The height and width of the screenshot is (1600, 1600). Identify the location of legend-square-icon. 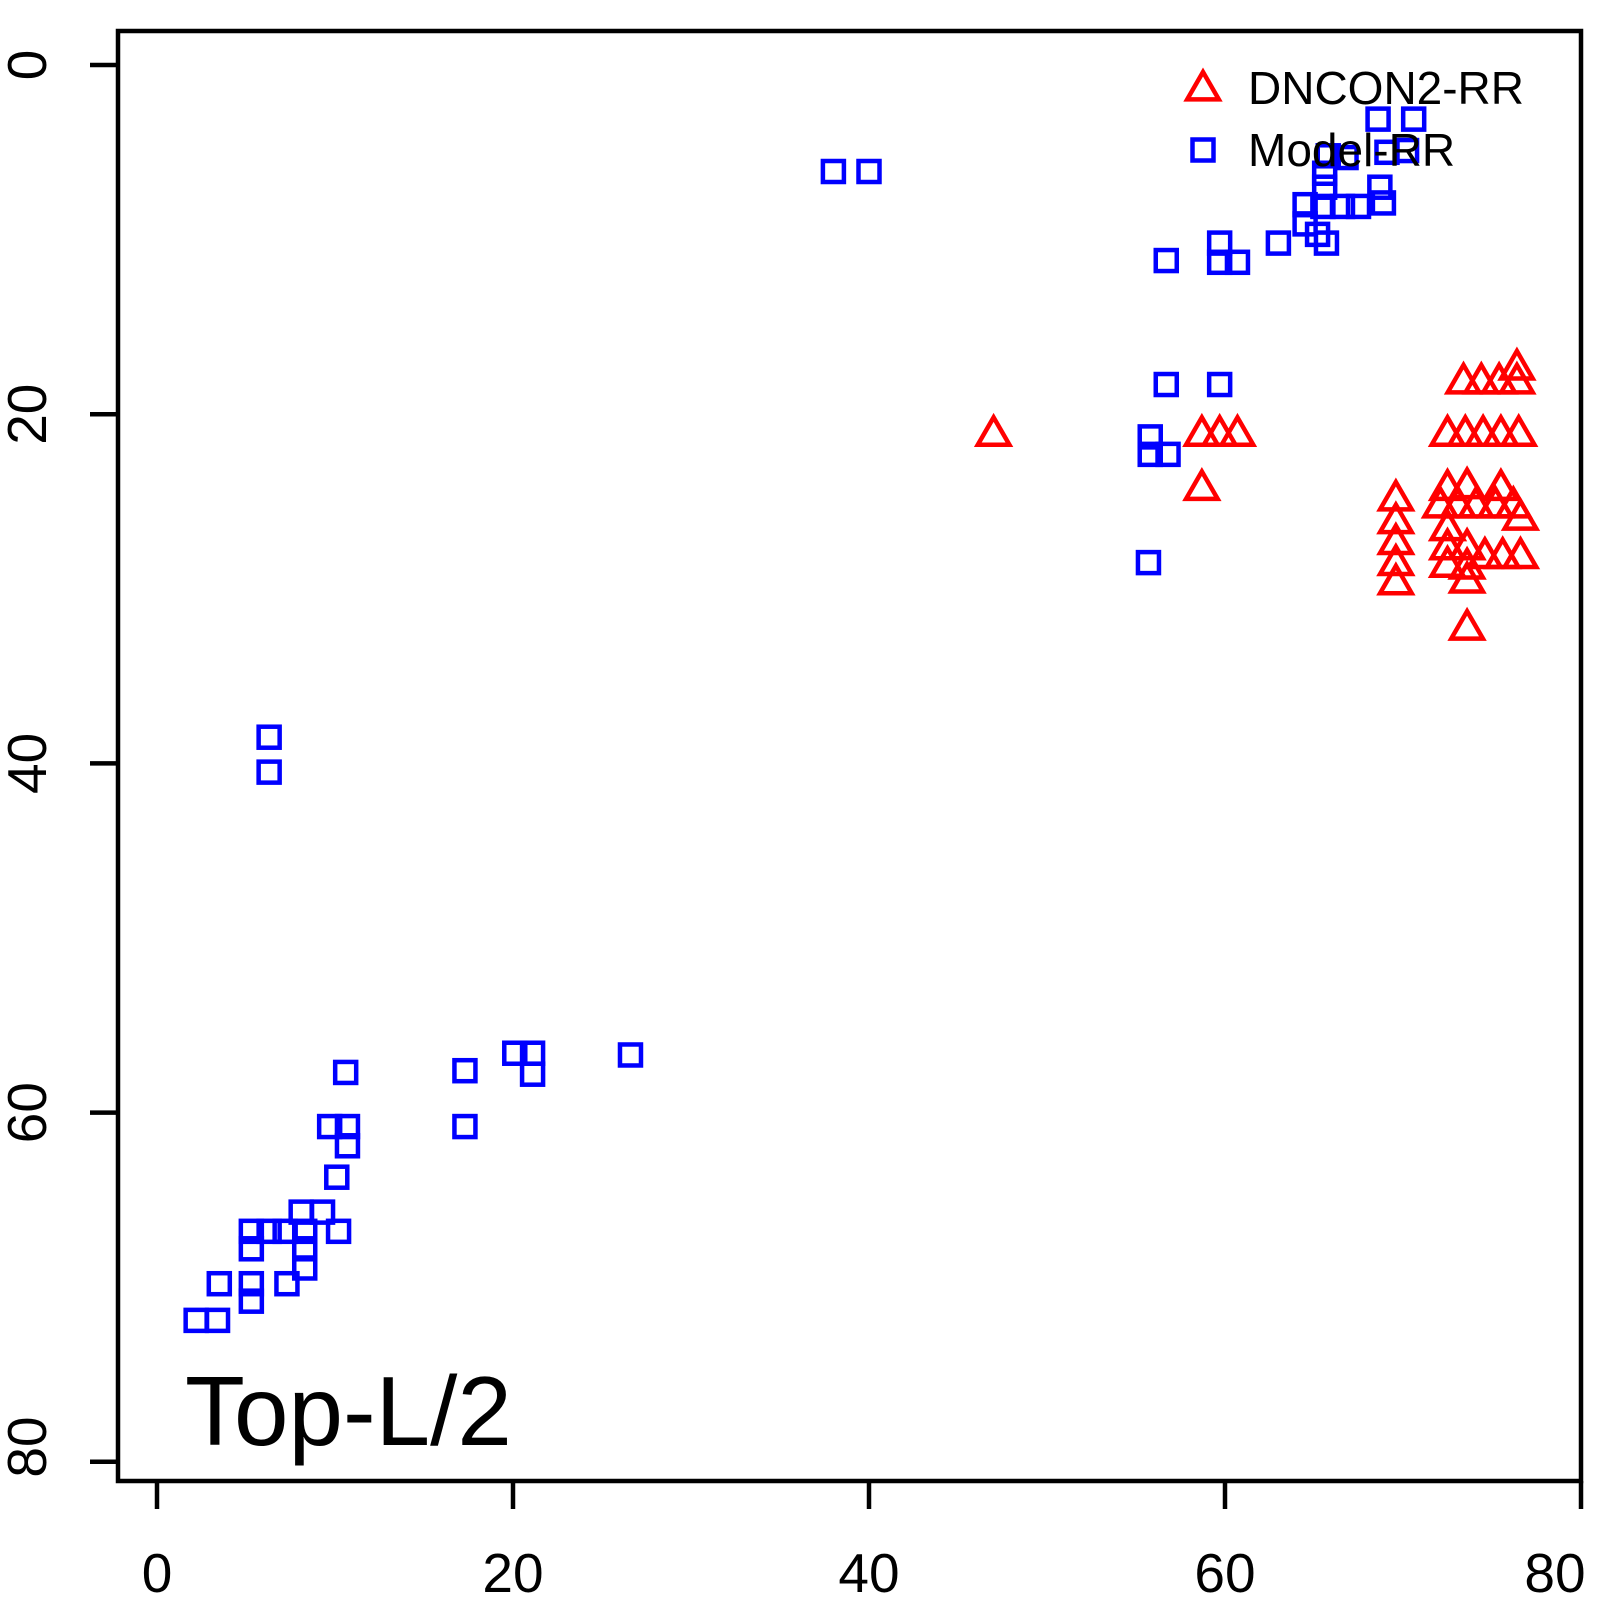
(1203, 150).